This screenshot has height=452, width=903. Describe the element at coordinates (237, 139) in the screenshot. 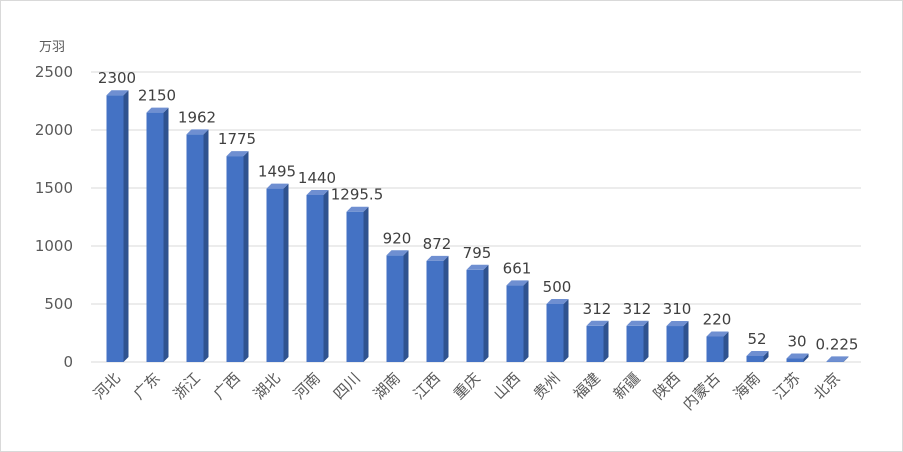

I see `data-label: 1775` at that location.